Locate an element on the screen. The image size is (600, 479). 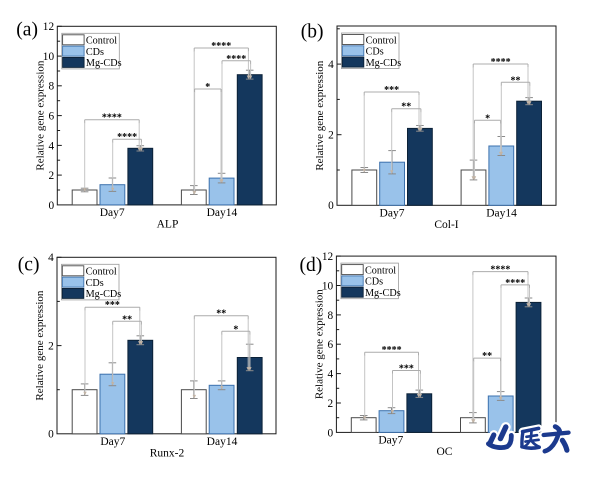
svg-text: OC is located at coordinates (445, 452).